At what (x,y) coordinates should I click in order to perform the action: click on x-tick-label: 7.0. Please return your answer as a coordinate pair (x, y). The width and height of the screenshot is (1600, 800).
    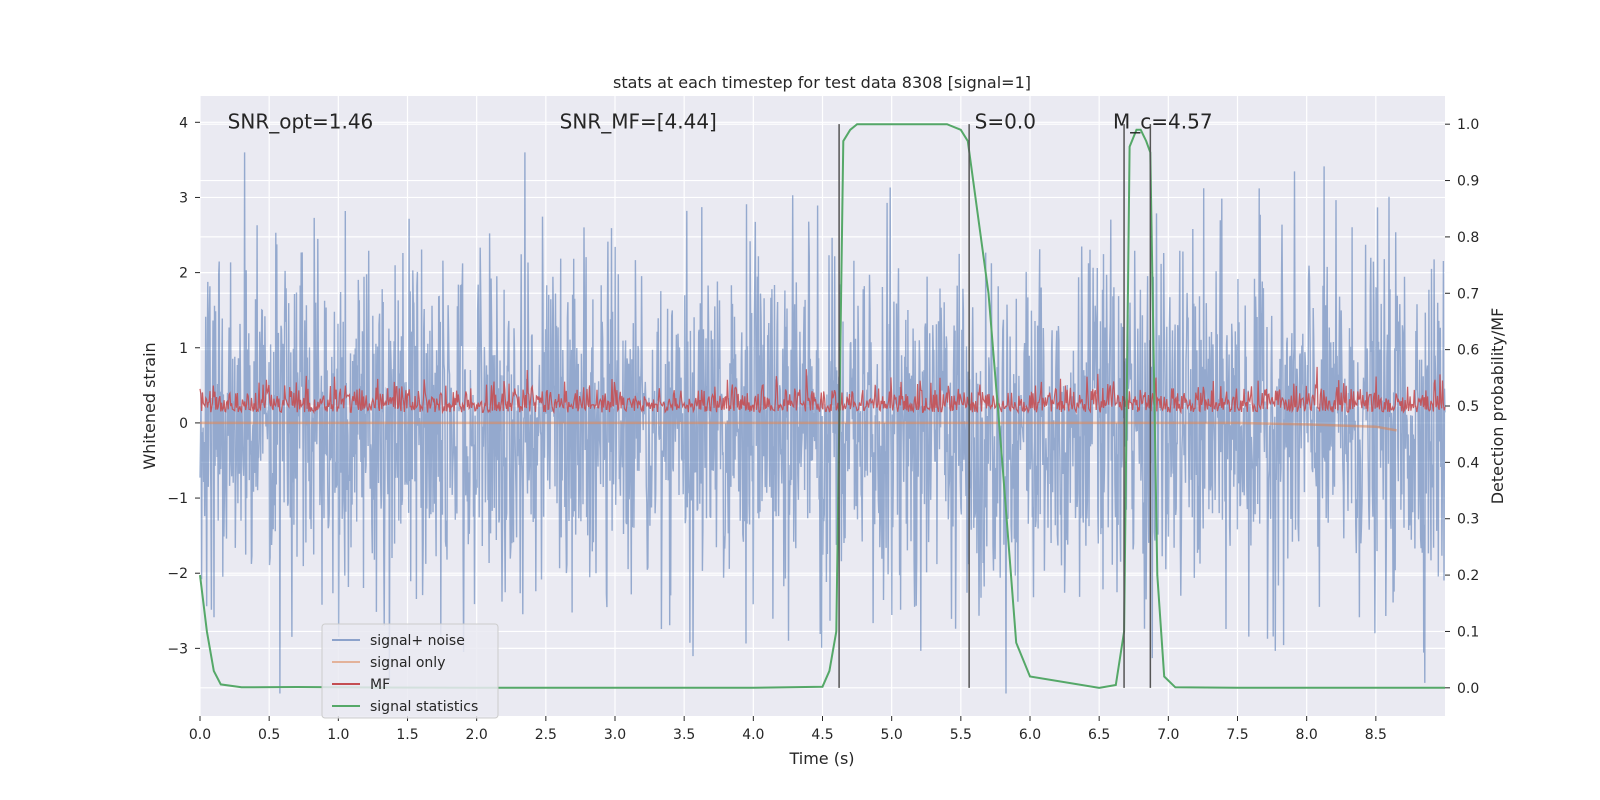
    Looking at the image, I should click on (1168, 735).